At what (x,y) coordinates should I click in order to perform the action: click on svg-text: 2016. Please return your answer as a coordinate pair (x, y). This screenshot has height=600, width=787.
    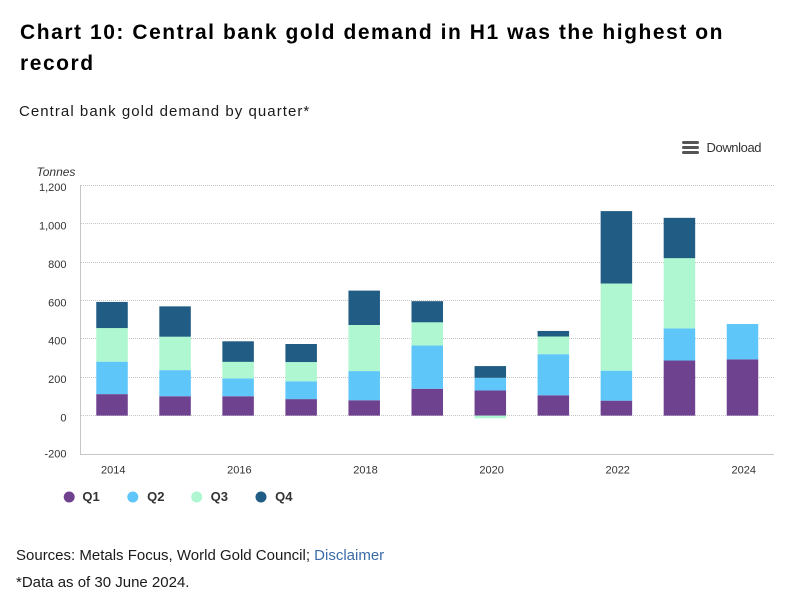
    Looking at the image, I should click on (239, 470).